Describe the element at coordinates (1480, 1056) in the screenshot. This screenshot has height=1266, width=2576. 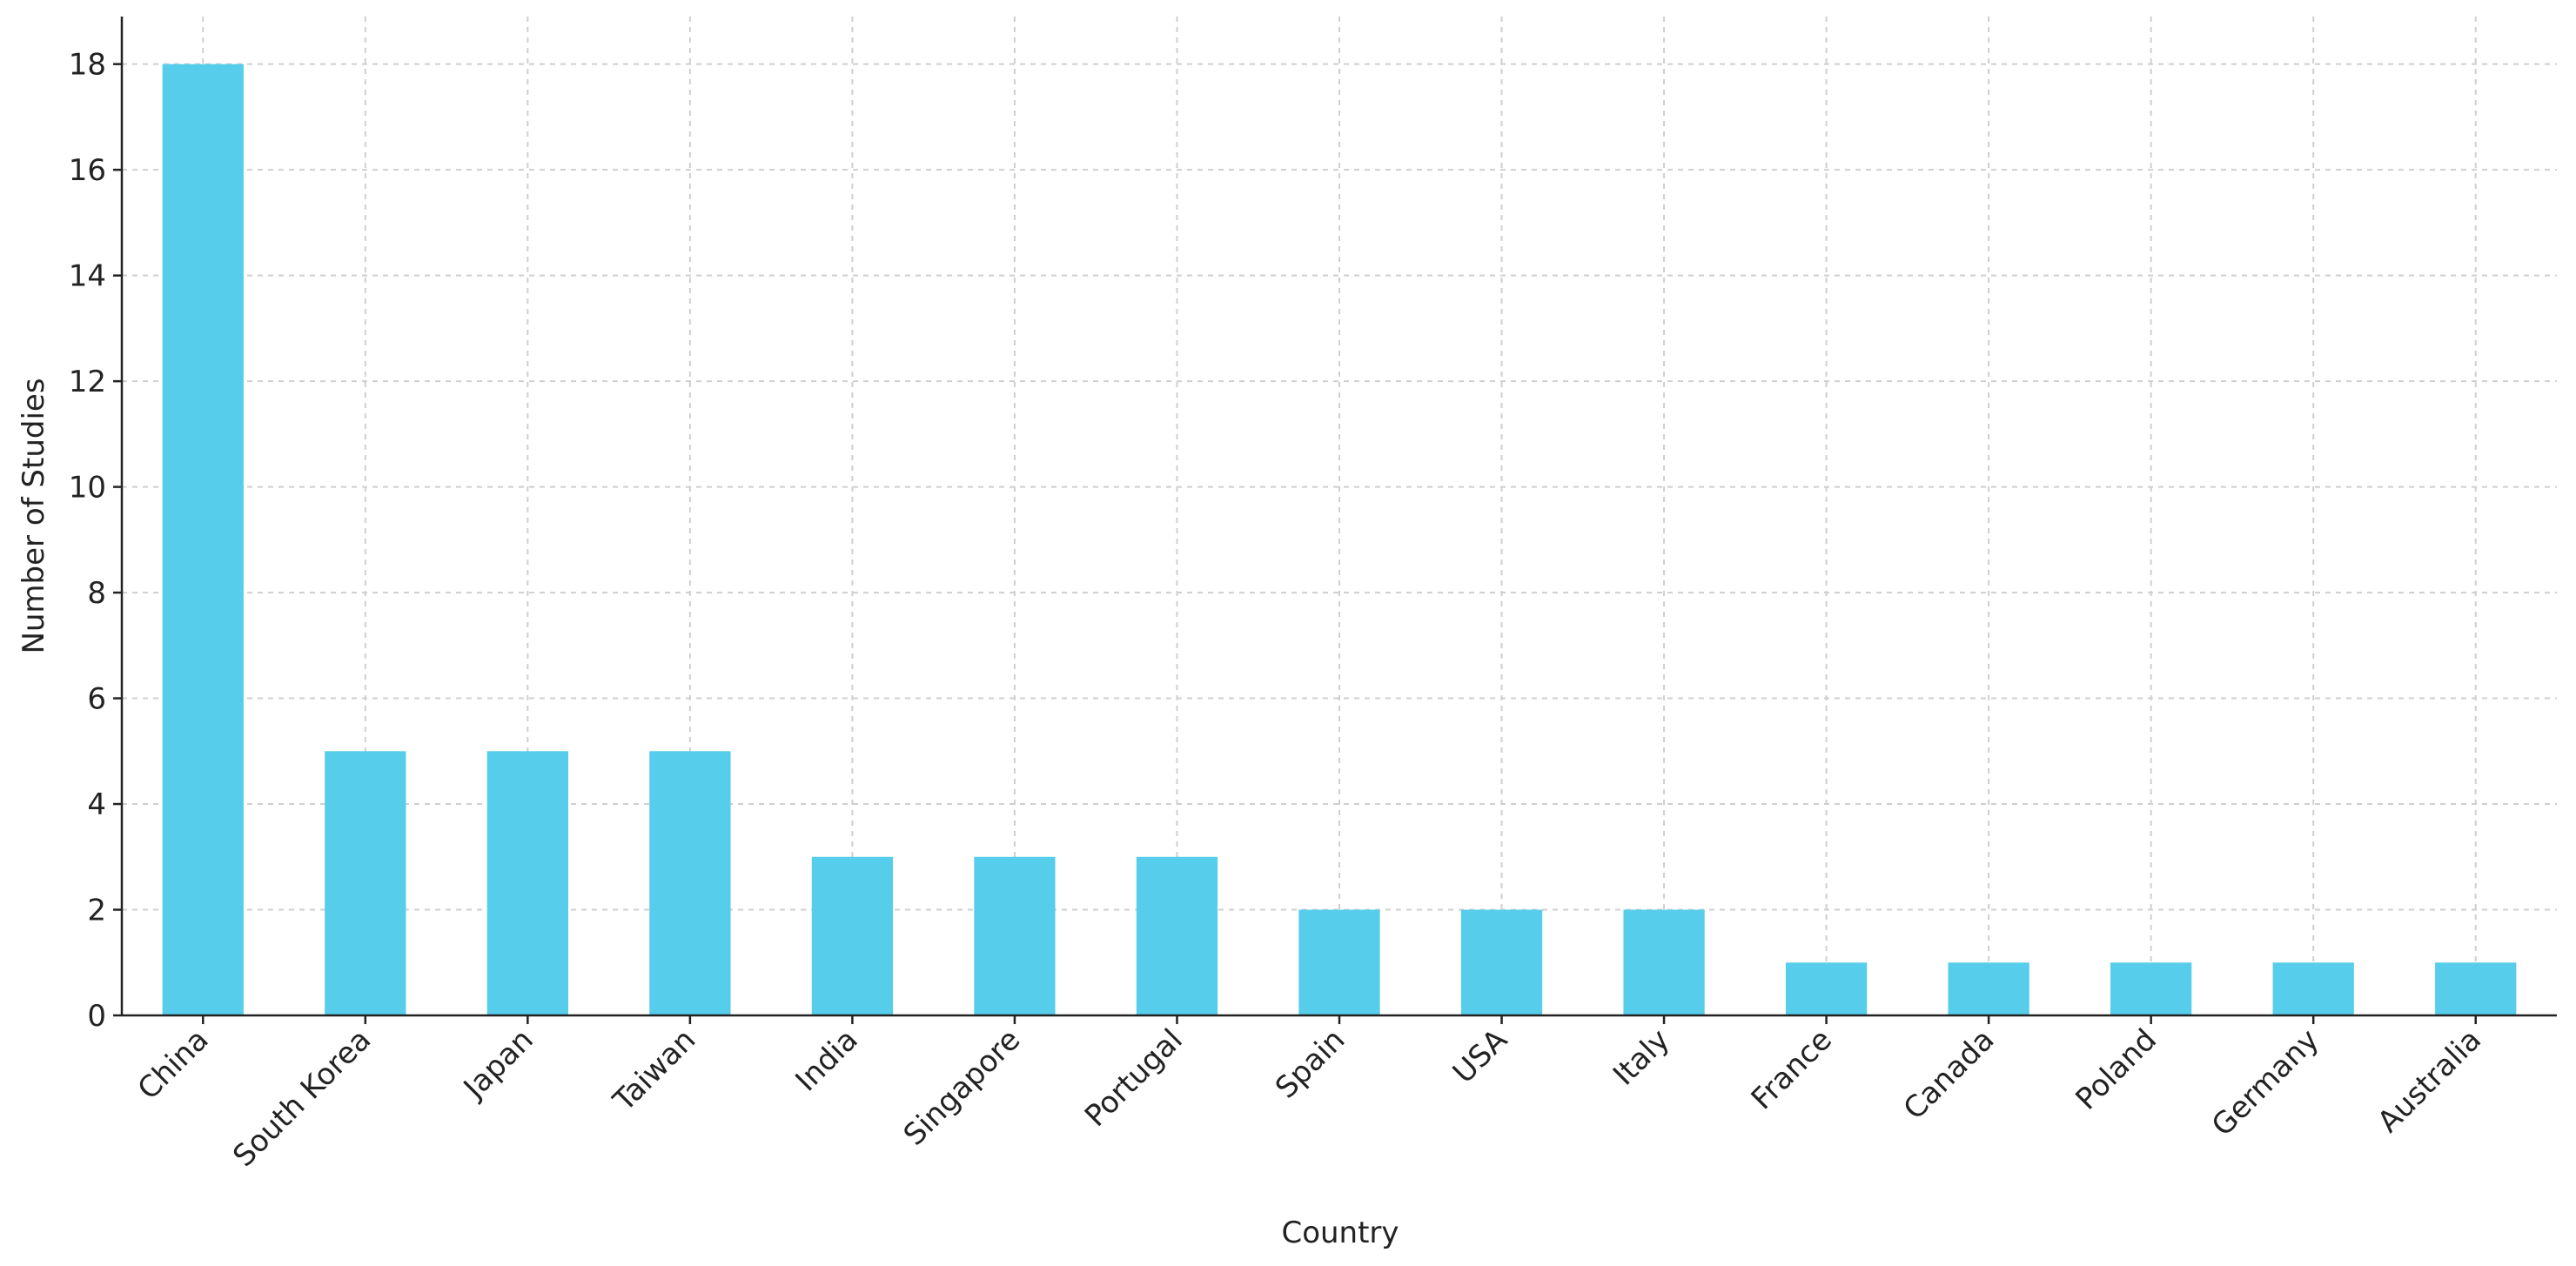
I see `x-tick-label: USA` at that location.